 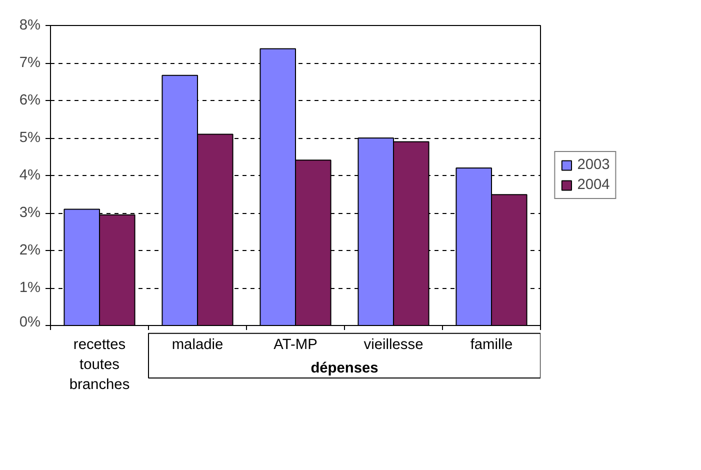 I want to click on y-tick-label: 4%, so click(x=30, y=176).